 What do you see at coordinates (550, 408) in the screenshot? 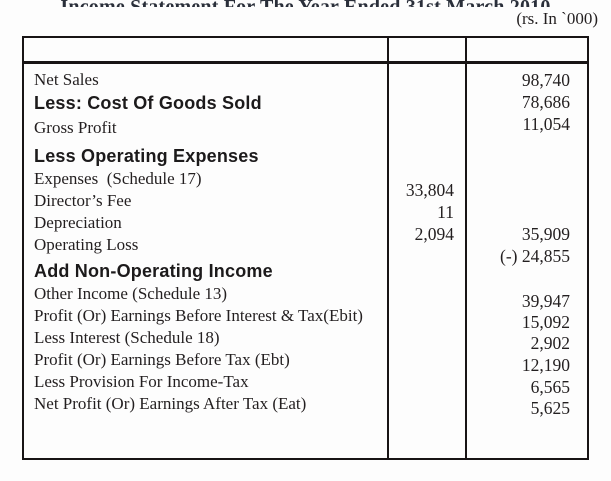
I see `value-net-profit-eat: 5,625` at bounding box center [550, 408].